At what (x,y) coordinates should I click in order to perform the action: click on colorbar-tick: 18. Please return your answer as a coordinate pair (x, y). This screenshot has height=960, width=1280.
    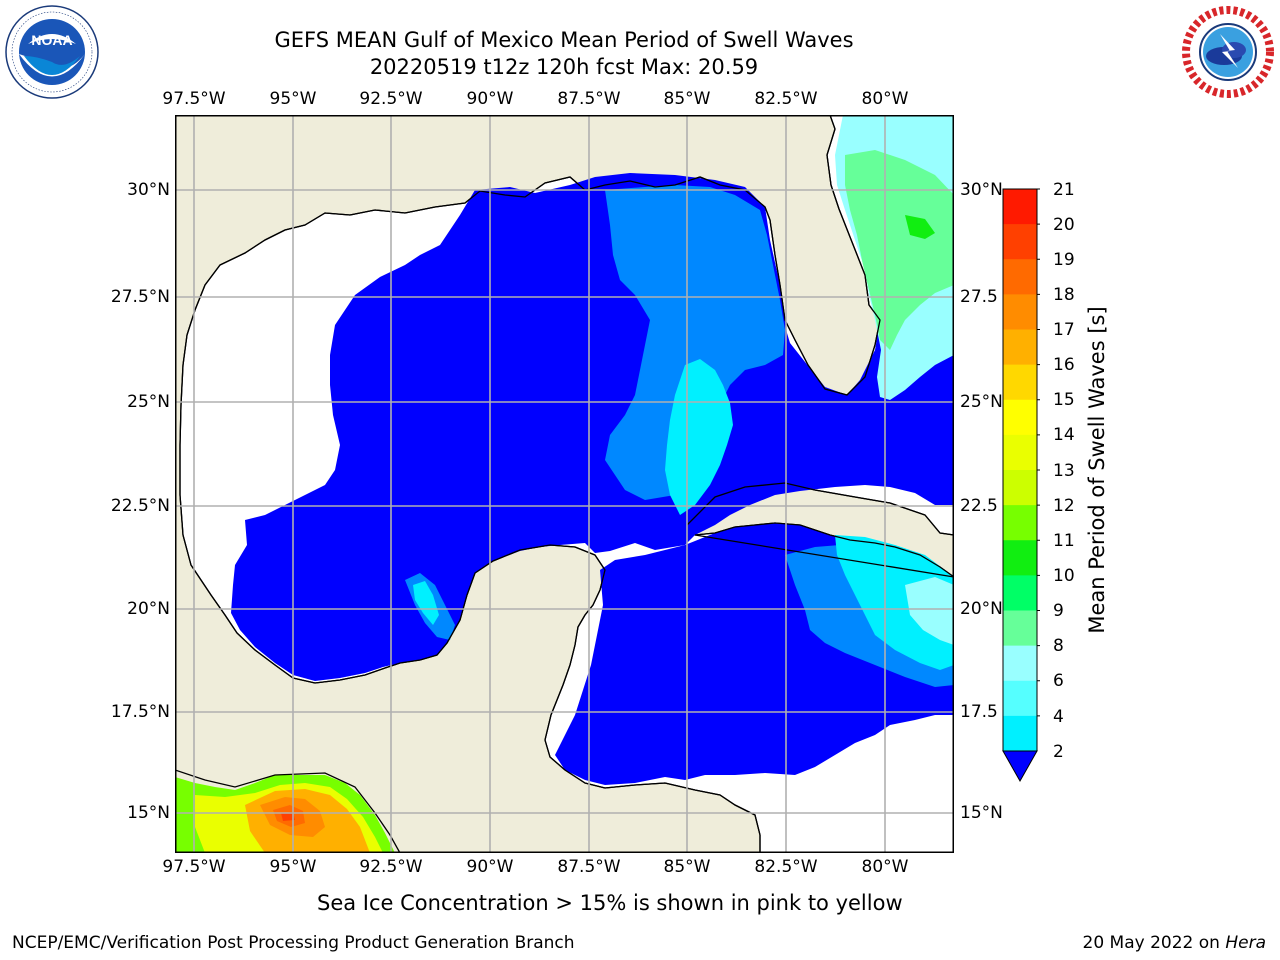
    Looking at the image, I should click on (1064, 295).